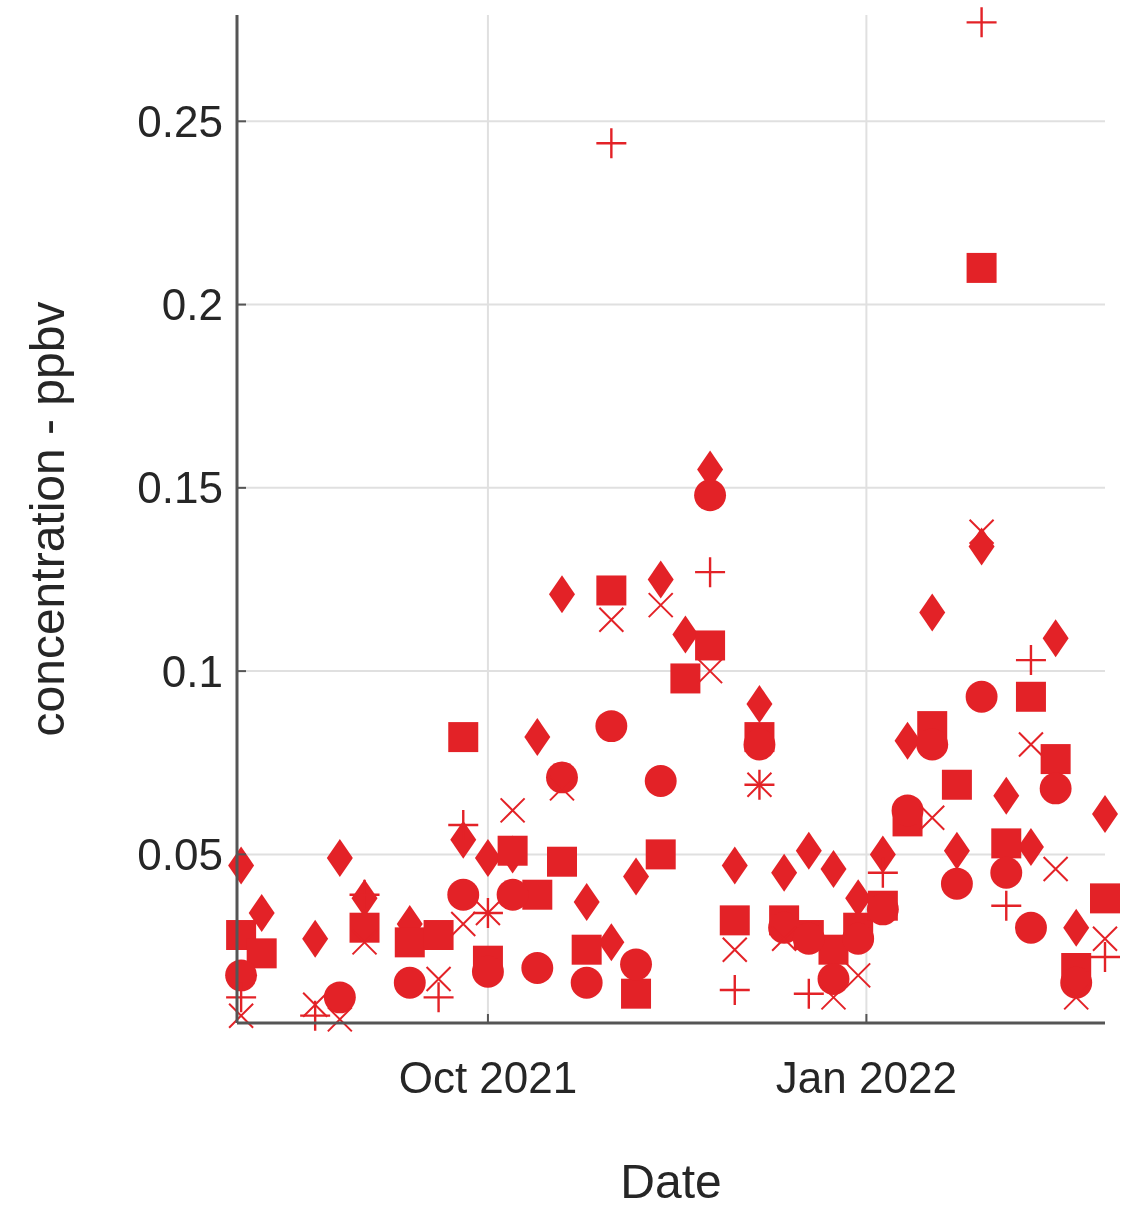  Describe the element at coordinates (192, 304) in the screenshot. I see `y-tick-label: 0.2` at that location.